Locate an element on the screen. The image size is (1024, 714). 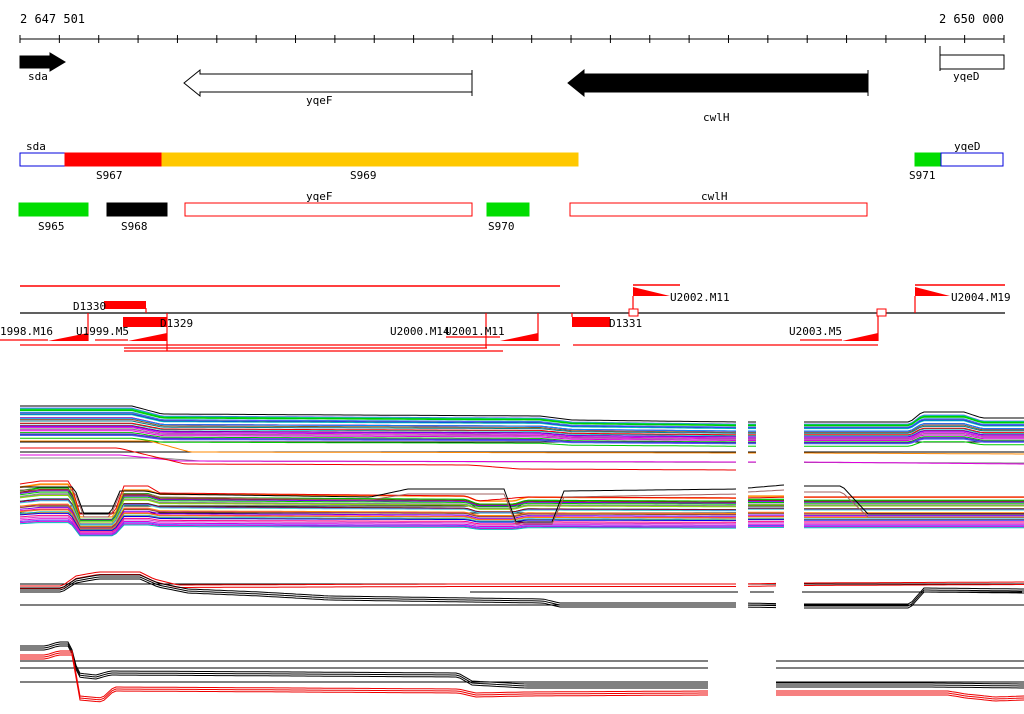
probe-label-U1999-M5: U1999.M5 is located at coordinates (102, 331).